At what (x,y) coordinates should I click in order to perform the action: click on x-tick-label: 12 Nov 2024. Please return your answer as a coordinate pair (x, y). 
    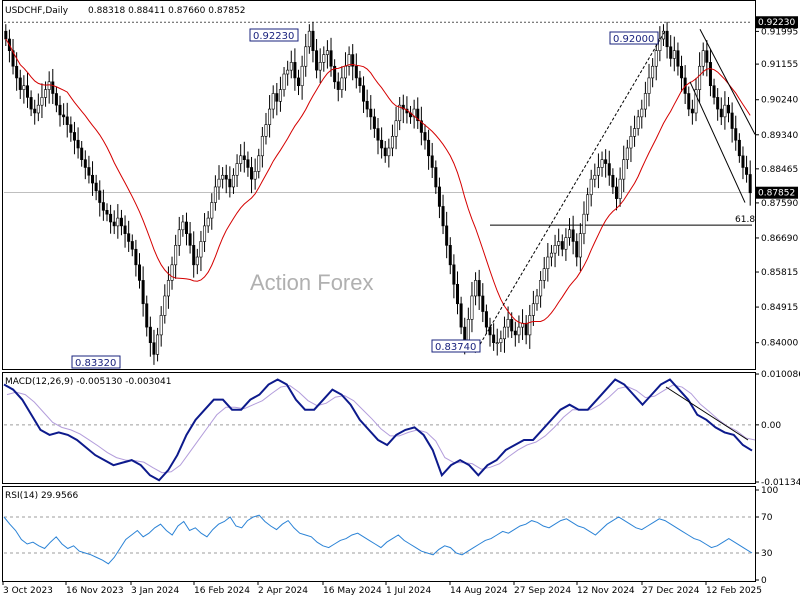
    Looking at the image, I should click on (606, 591).